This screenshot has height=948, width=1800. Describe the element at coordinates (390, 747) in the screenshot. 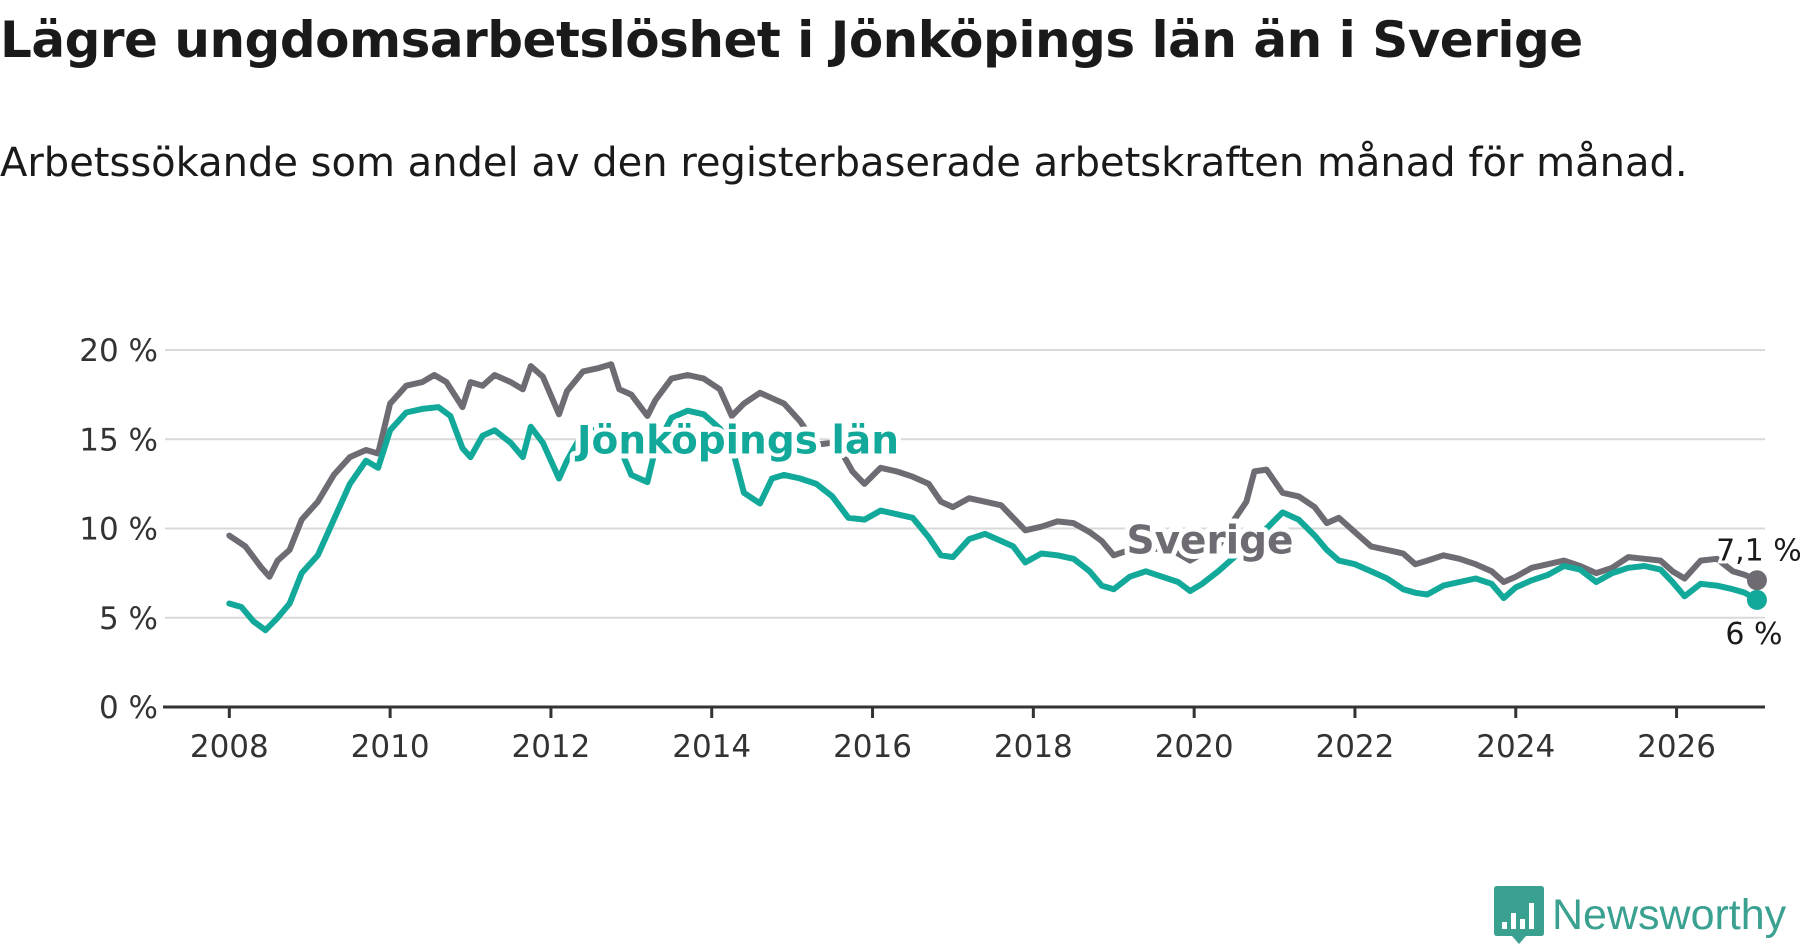

I see `x-tick-label: 2010` at that location.